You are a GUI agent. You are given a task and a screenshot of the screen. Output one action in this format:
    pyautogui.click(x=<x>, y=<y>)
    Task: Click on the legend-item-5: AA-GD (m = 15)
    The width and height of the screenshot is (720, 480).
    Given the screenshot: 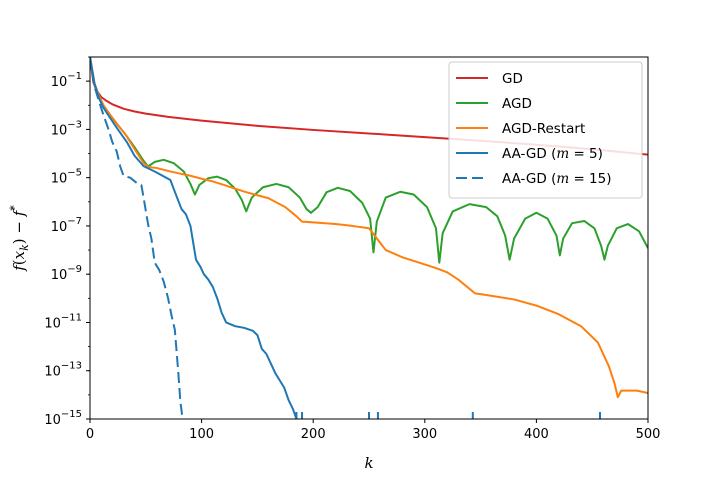 What is the action you would take?
    pyautogui.click(x=534, y=179)
    